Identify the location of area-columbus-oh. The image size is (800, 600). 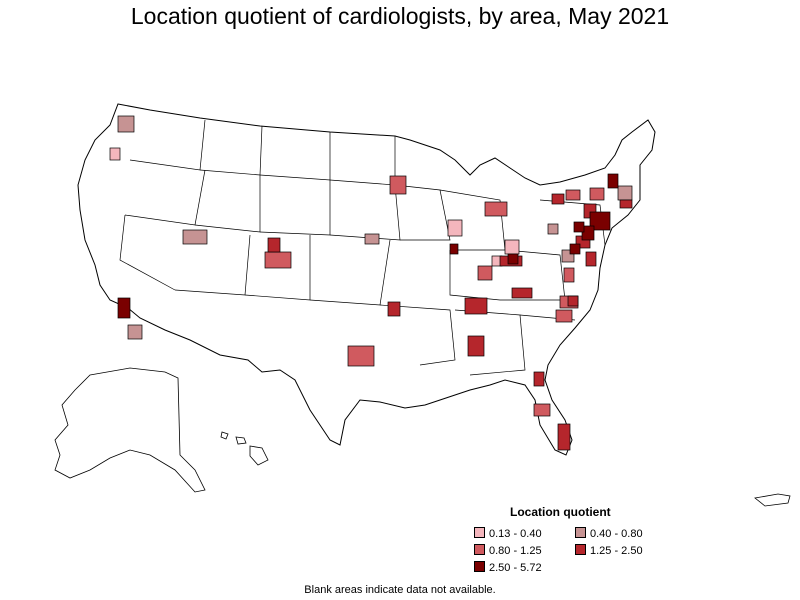
(512, 247).